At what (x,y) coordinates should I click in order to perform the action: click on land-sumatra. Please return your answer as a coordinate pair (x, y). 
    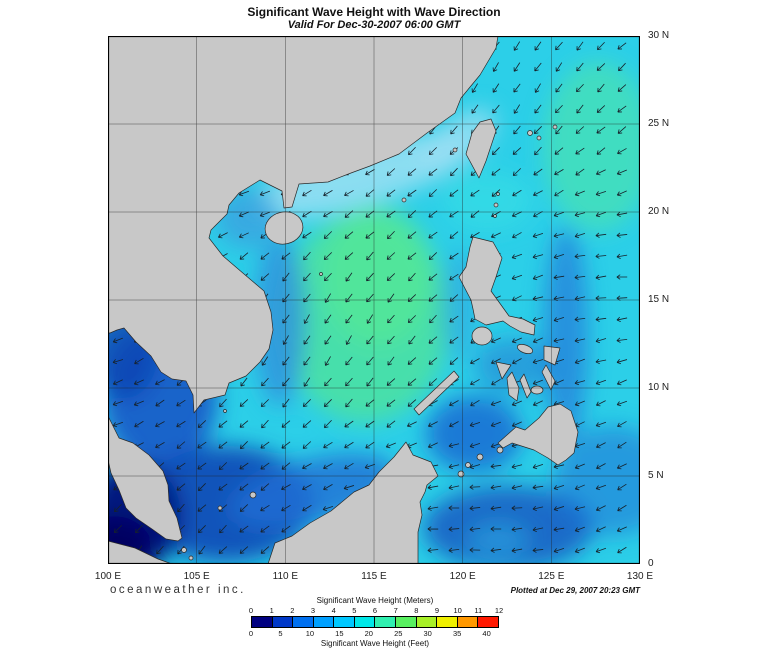
    Looking at the image, I should click on (140, 552).